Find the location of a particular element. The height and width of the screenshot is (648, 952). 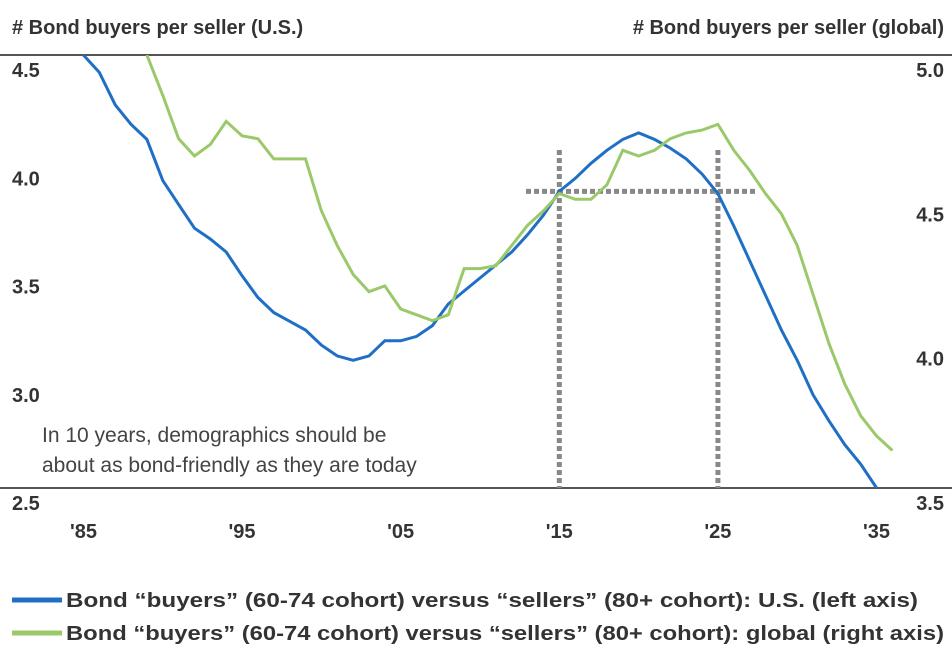

x-tick-label: '95 is located at coordinates (242, 532).